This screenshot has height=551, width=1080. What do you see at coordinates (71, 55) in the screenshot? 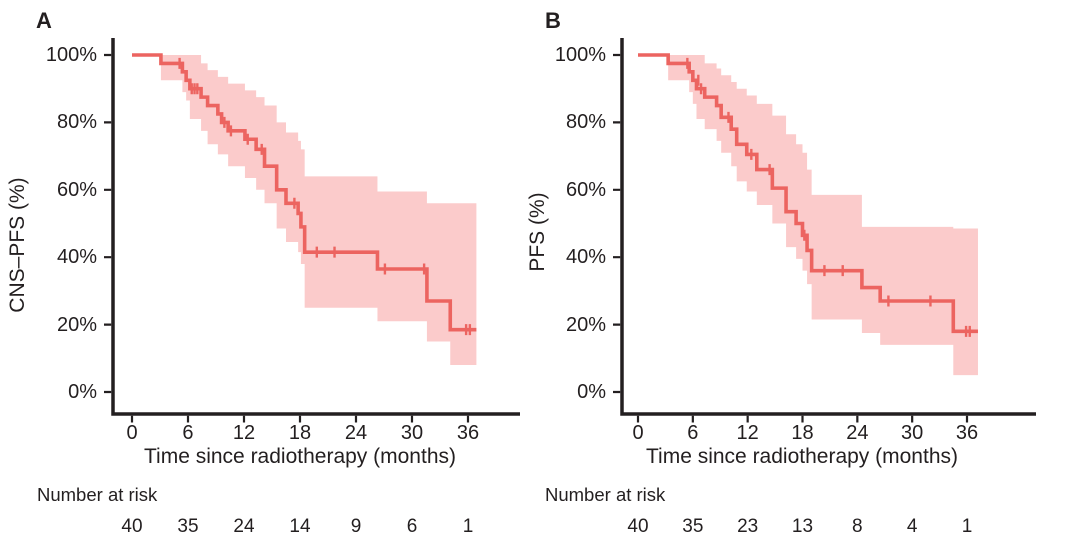
I see `y-tick-label-a: 100%` at bounding box center [71, 55].